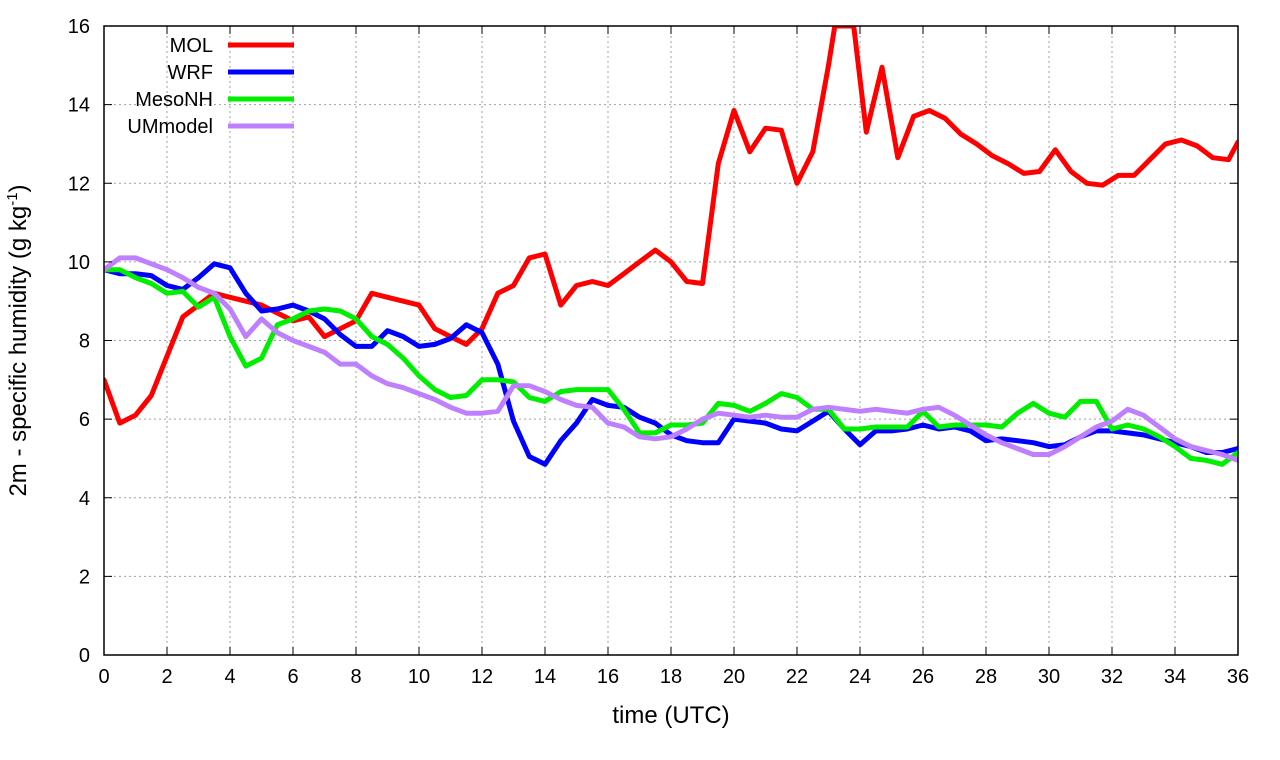 The width and height of the screenshot is (1280, 760). I want to click on y-axis-title-unit-exponent: -1, so click(12, 198).